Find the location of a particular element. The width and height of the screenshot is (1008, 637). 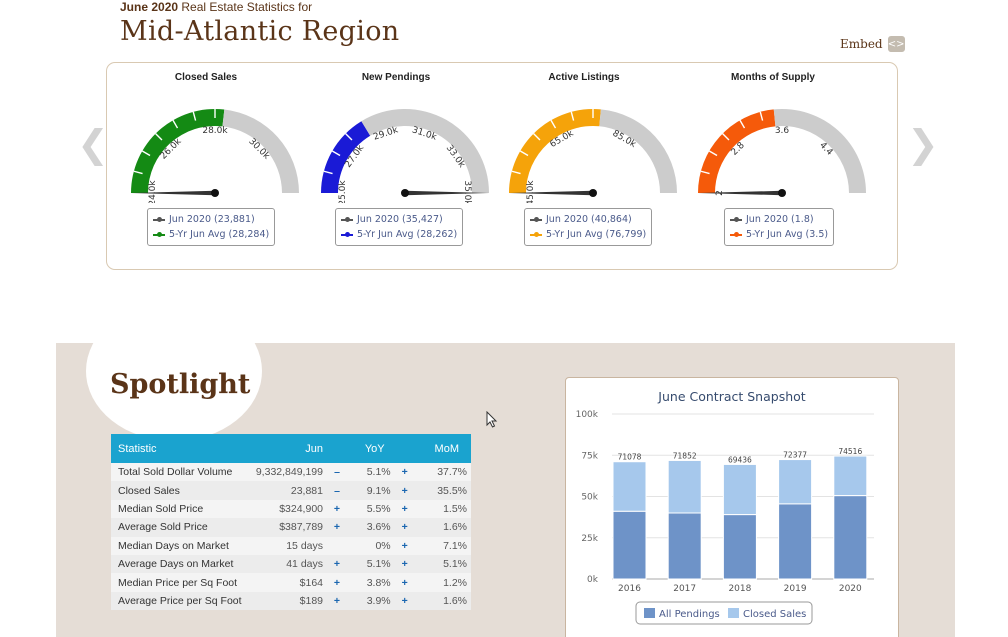

stat-mom: 1.5% is located at coordinates (442, 509).